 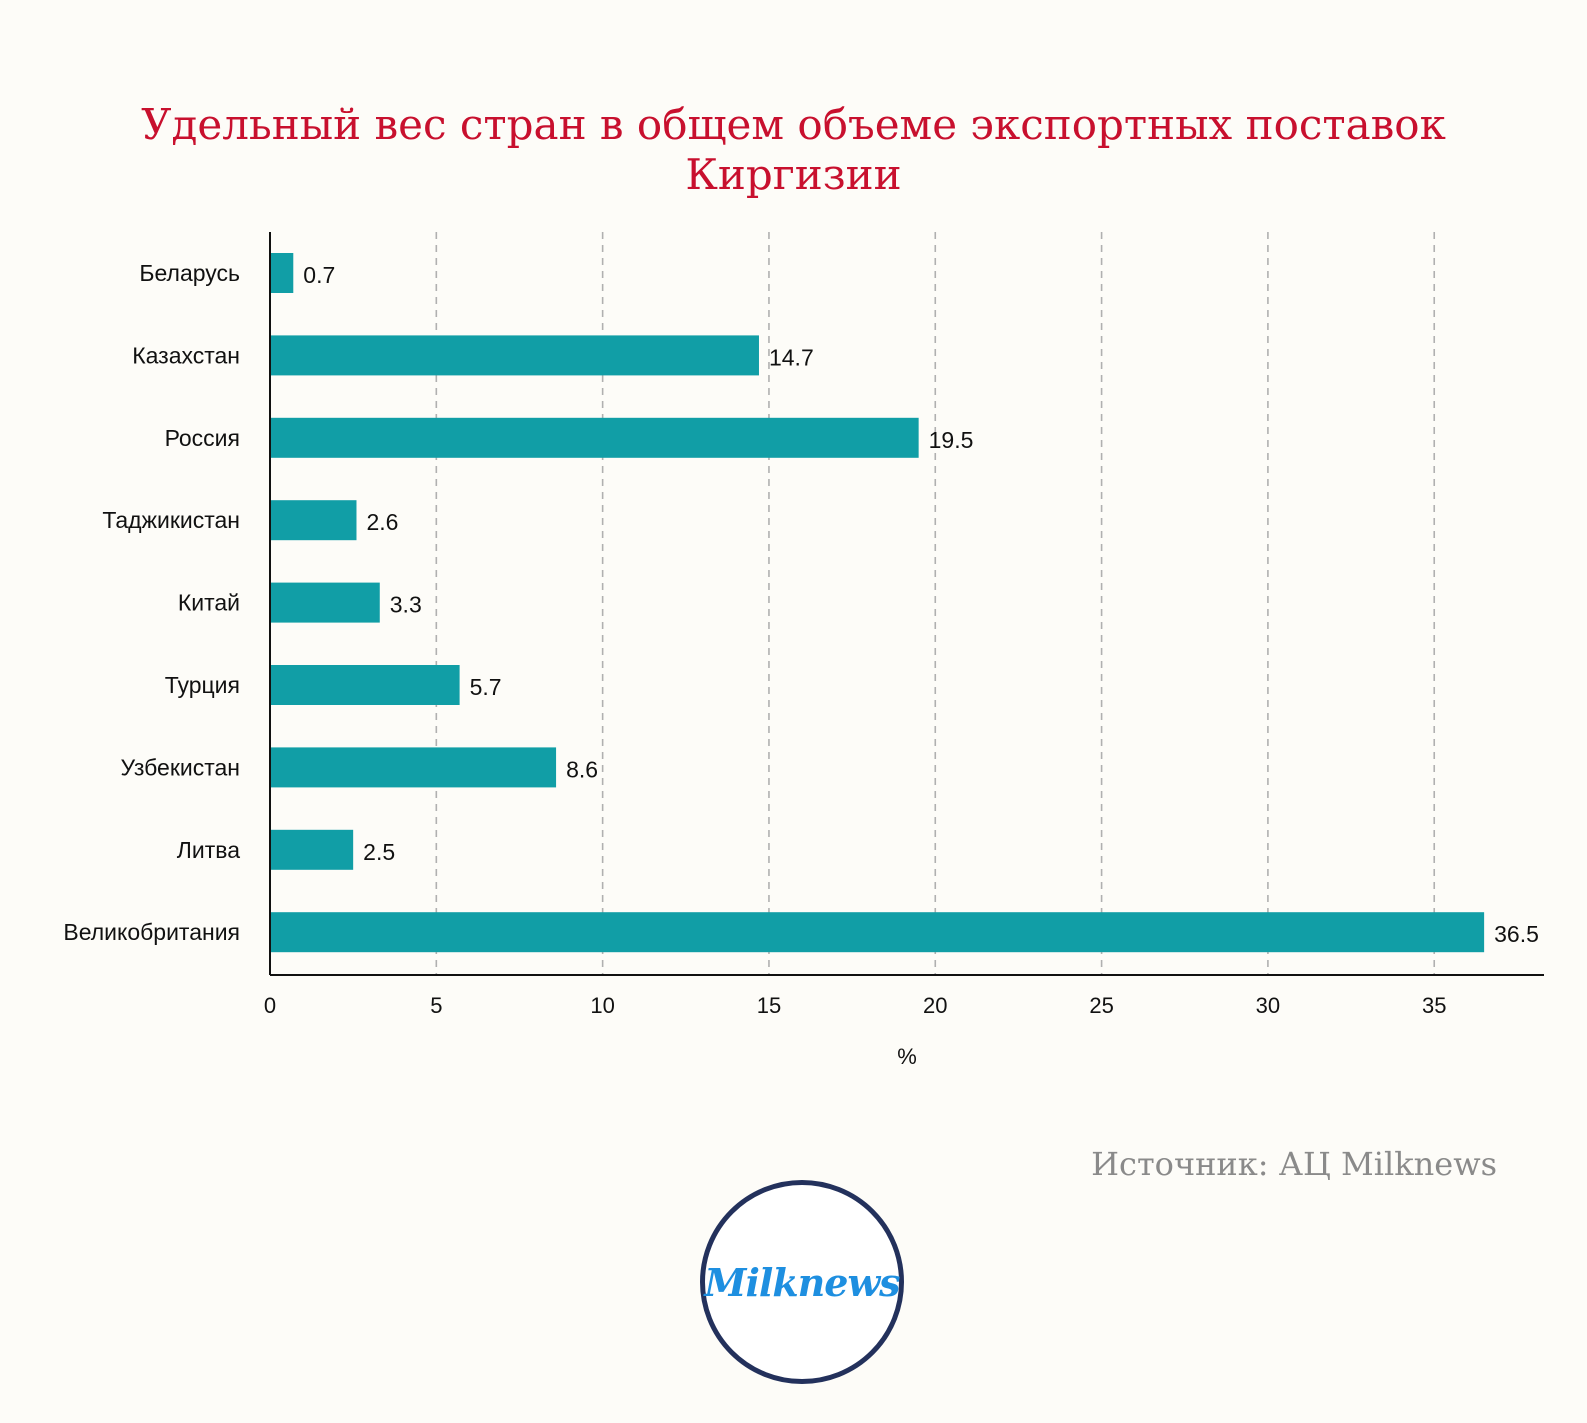 What do you see at coordinates (769, 1005) in the screenshot?
I see `x-tick-label-3: 15` at bounding box center [769, 1005].